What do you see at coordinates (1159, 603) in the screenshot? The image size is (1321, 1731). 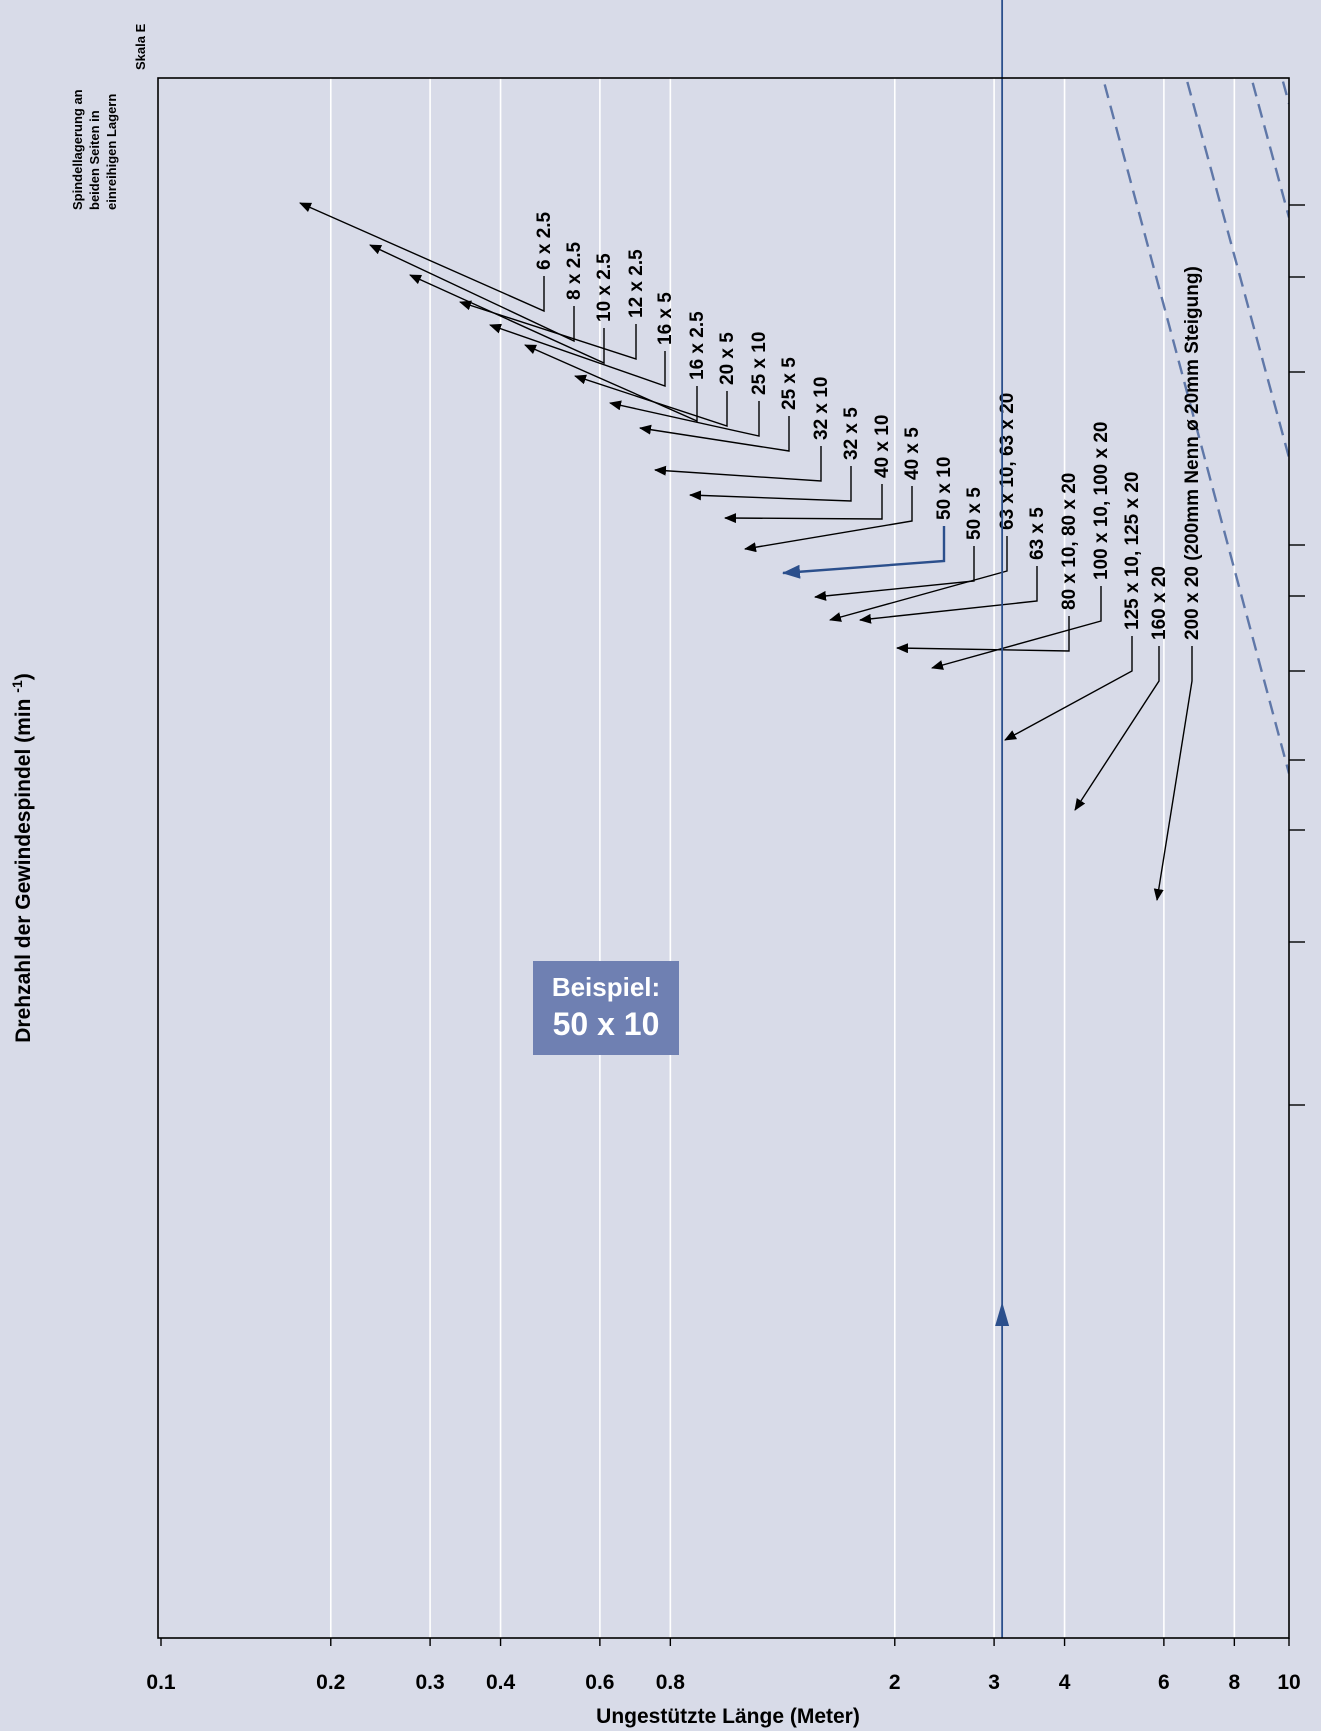 I see `series-label-20: 160 x 20` at bounding box center [1159, 603].